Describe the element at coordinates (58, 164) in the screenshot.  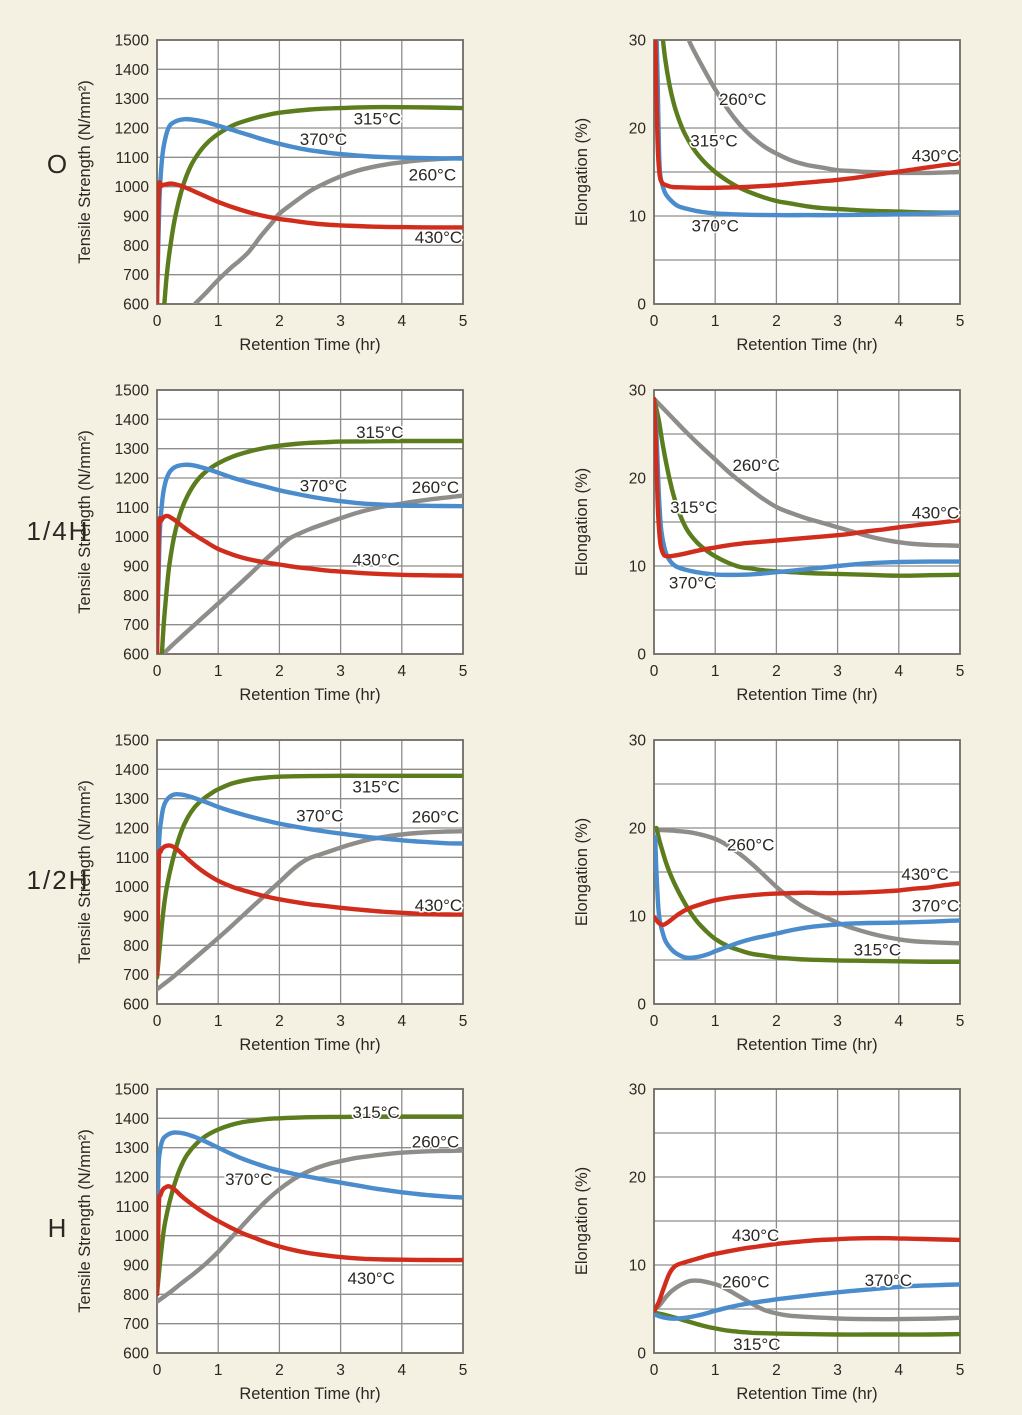
I see `row-label-o: O` at that location.